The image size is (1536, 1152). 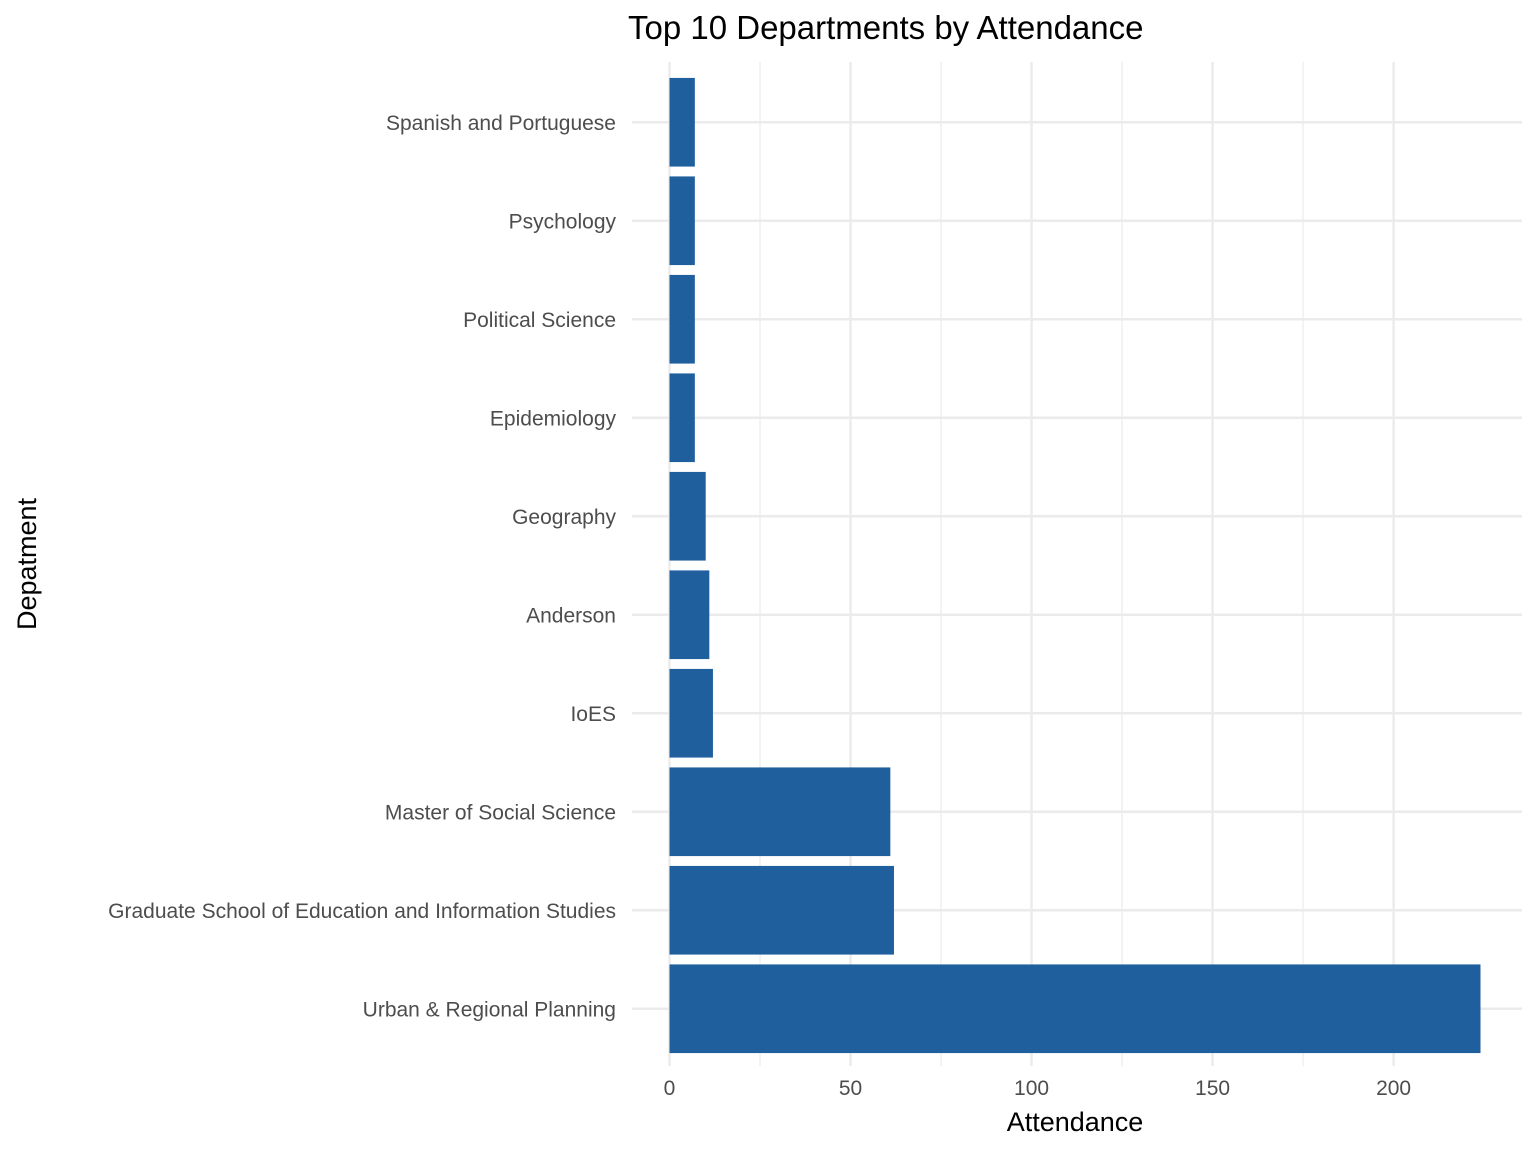 I want to click on y-tick-label: Geography, so click(x=564, y=517).